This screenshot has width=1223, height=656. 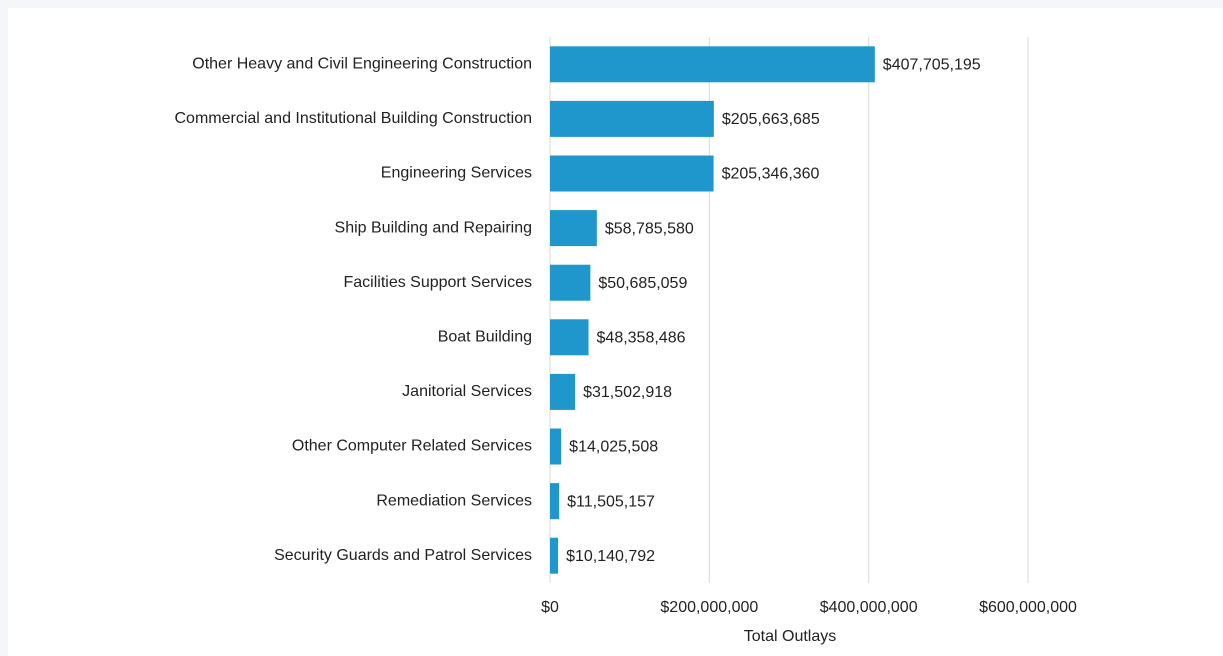 I want to click on data-label: $50,685,059, so click(x=642, y=283).